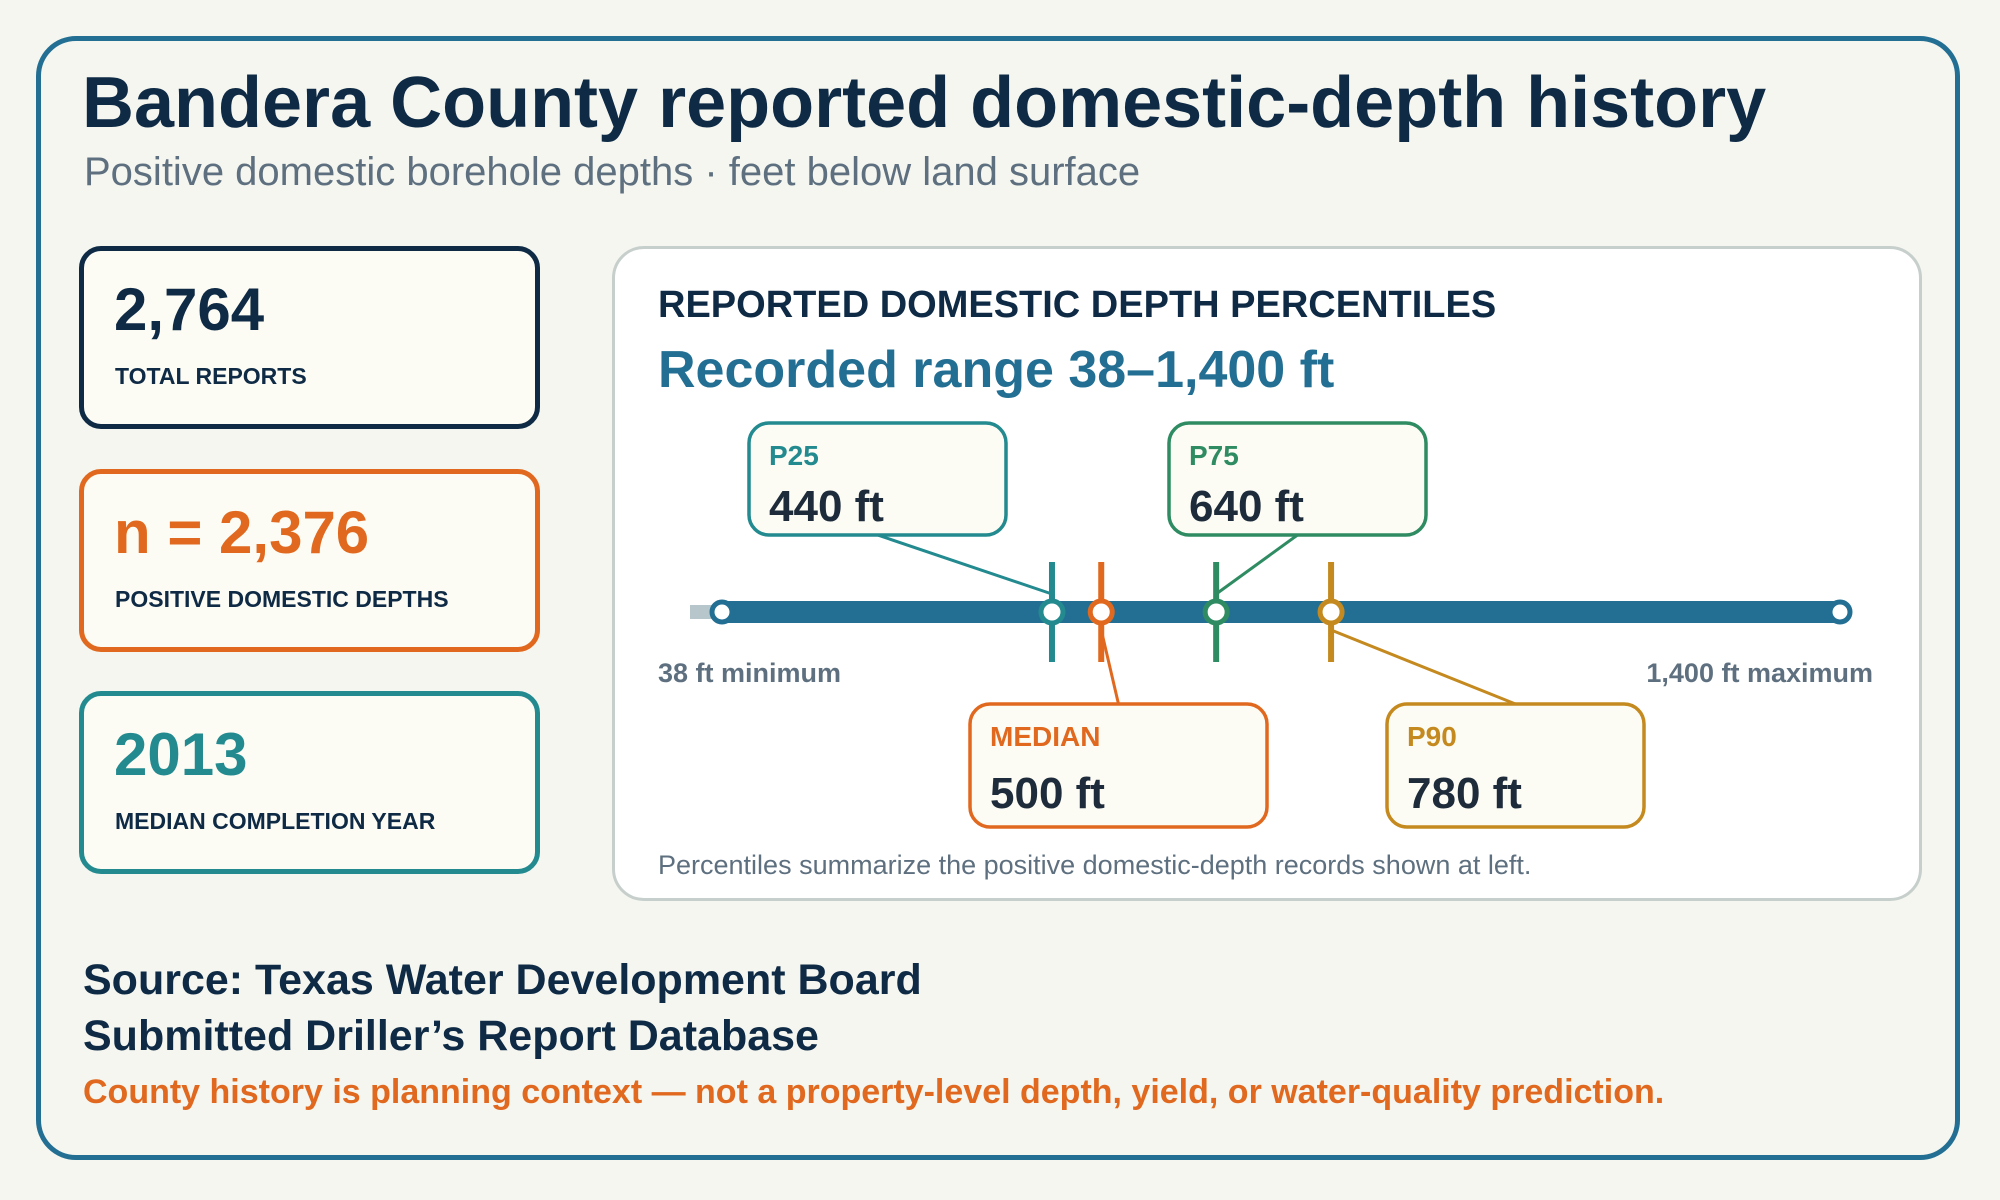 The image size is (2000, 1200). I want to click on p25-marker, so click(1052, 612).